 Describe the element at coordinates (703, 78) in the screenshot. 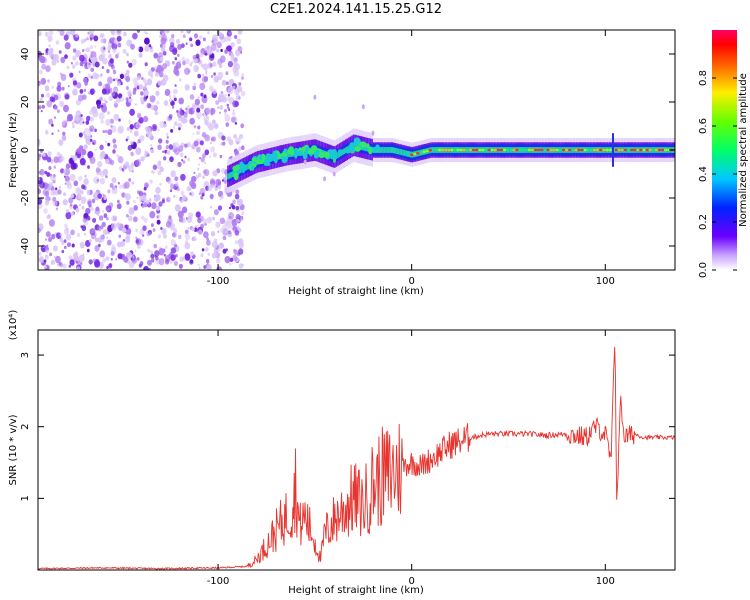

I see `colorbar-tick-label: 0.8` at that location.